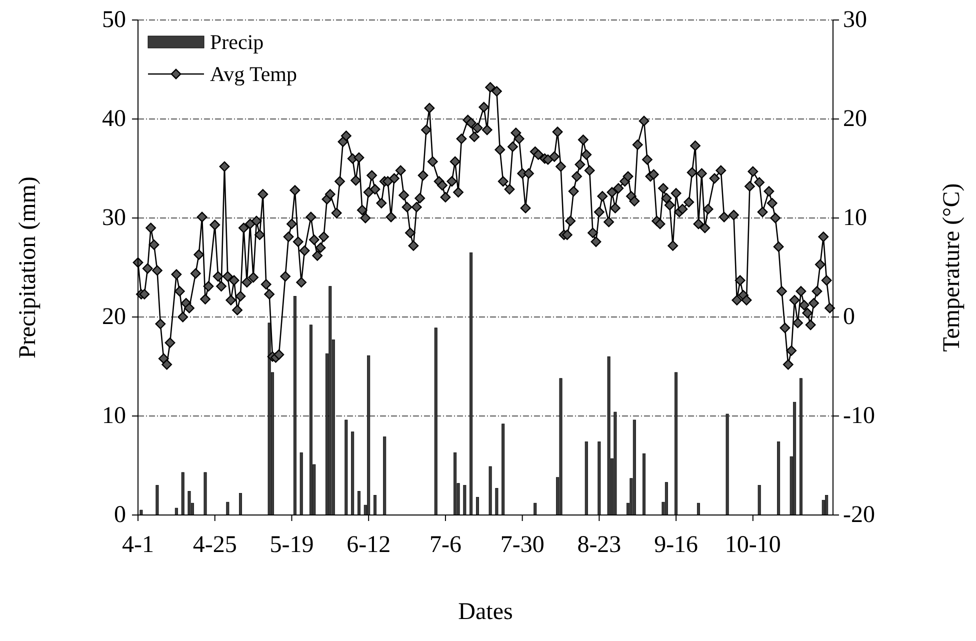 This screenshot has width=976, height=641. What do you see at coordinates (292, 545) in the screenshot?
I see `x-tick-label: 5-19` at bounding box center [292, 545].